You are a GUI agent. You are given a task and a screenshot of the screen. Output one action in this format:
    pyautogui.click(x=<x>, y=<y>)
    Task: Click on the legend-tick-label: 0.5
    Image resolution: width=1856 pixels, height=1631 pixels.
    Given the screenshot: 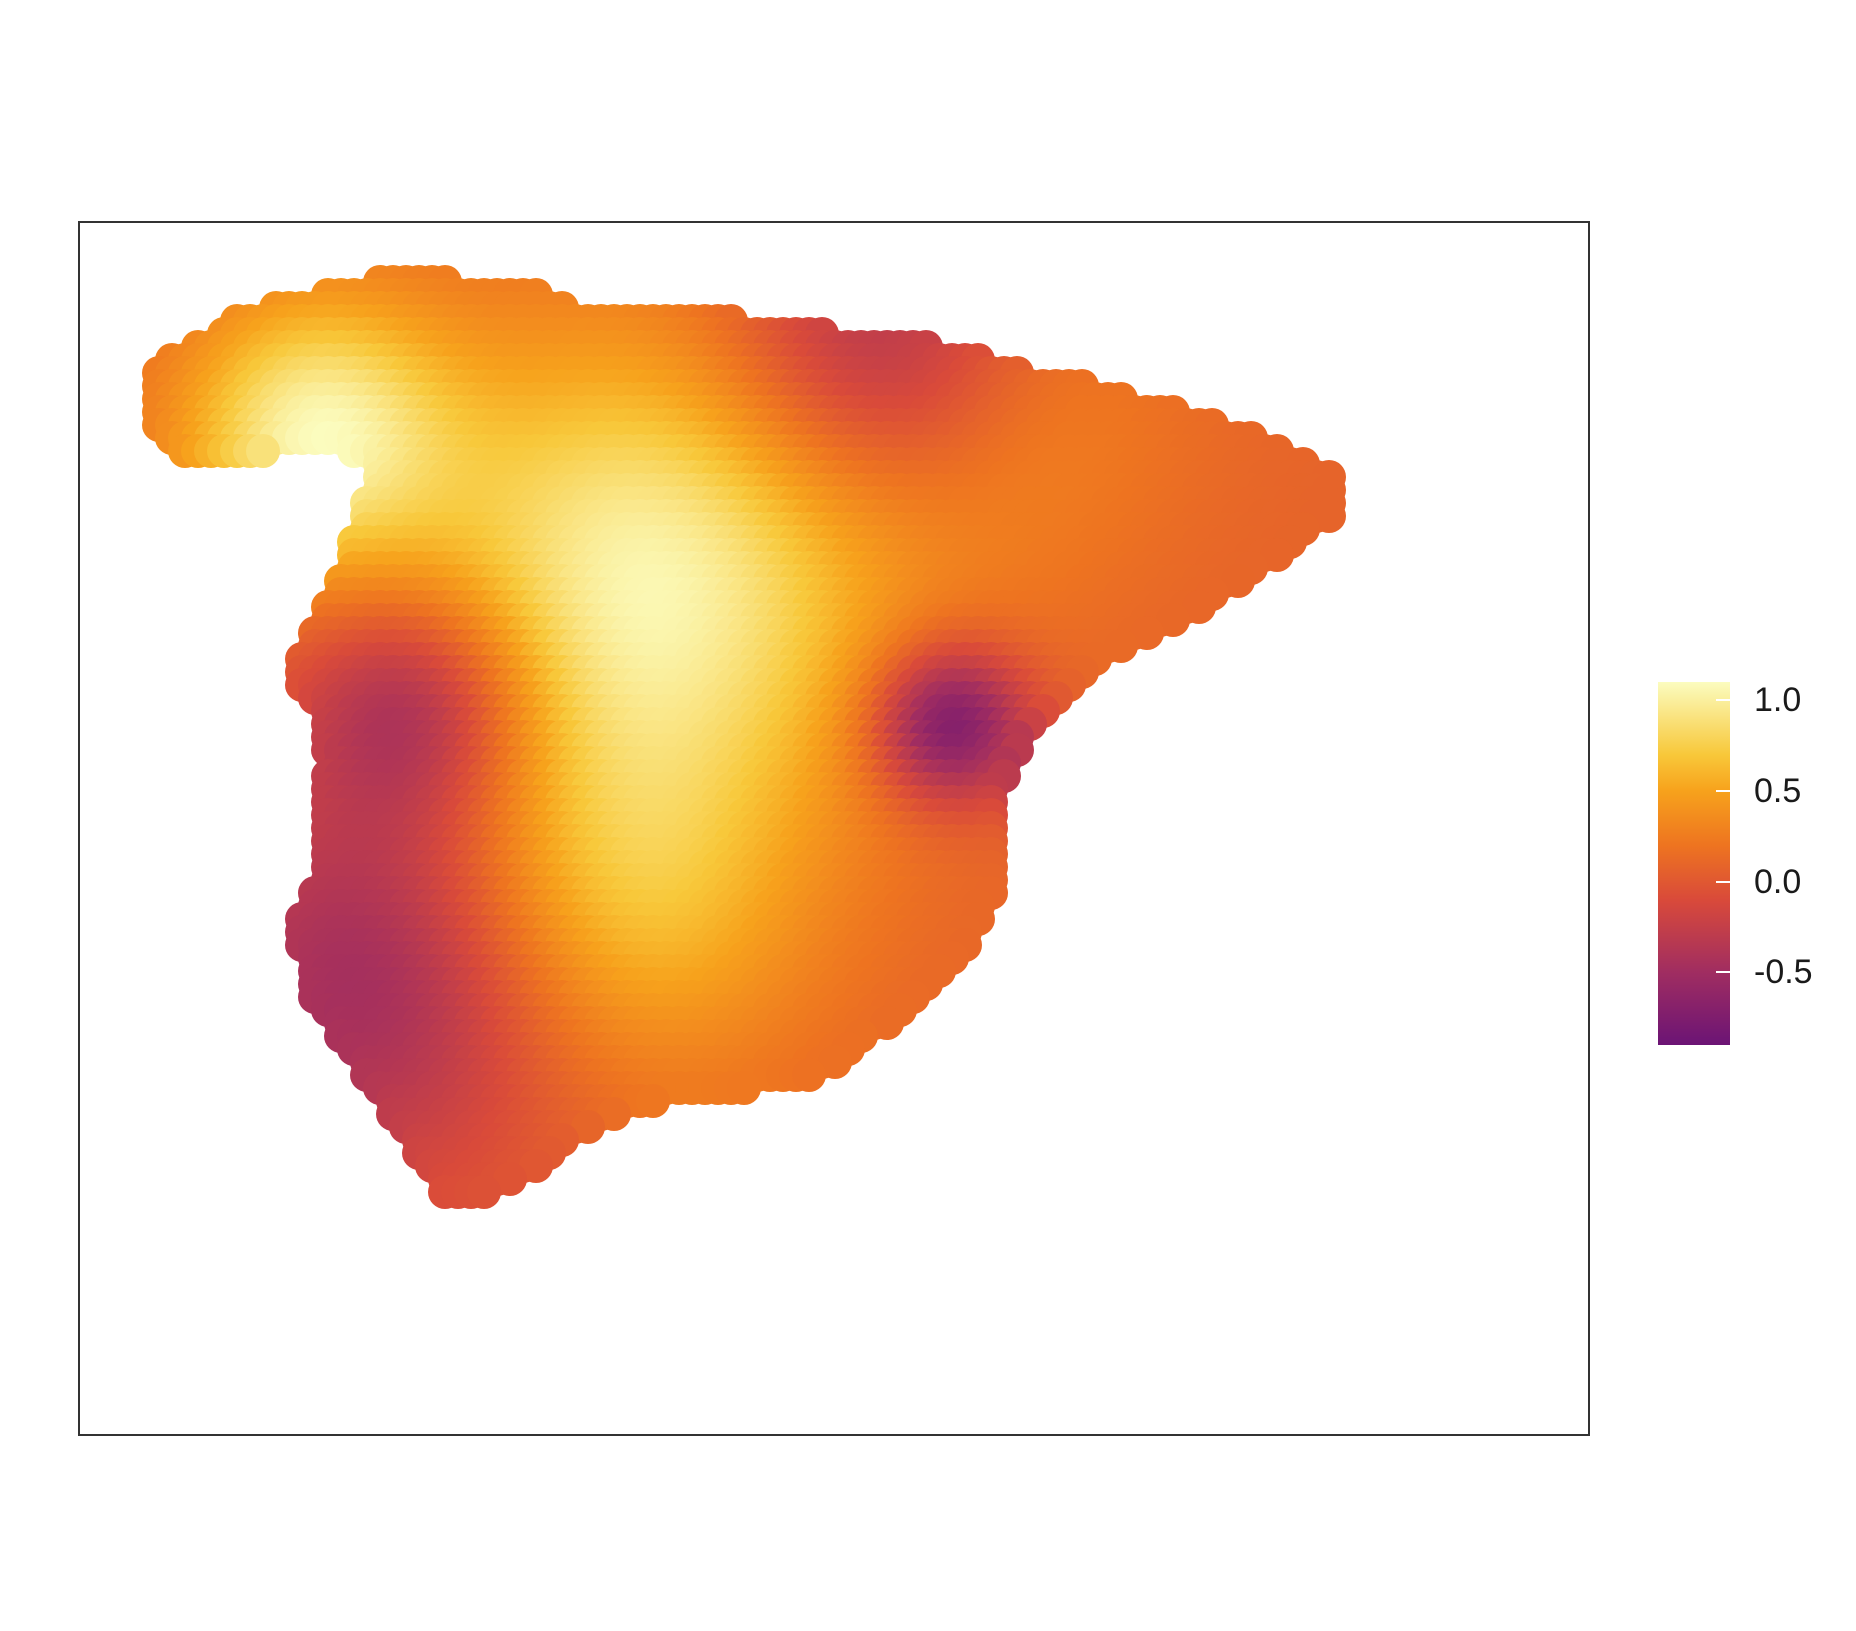 What is the action you would take?
    pyautogui.click(x=1778, y=790)
    